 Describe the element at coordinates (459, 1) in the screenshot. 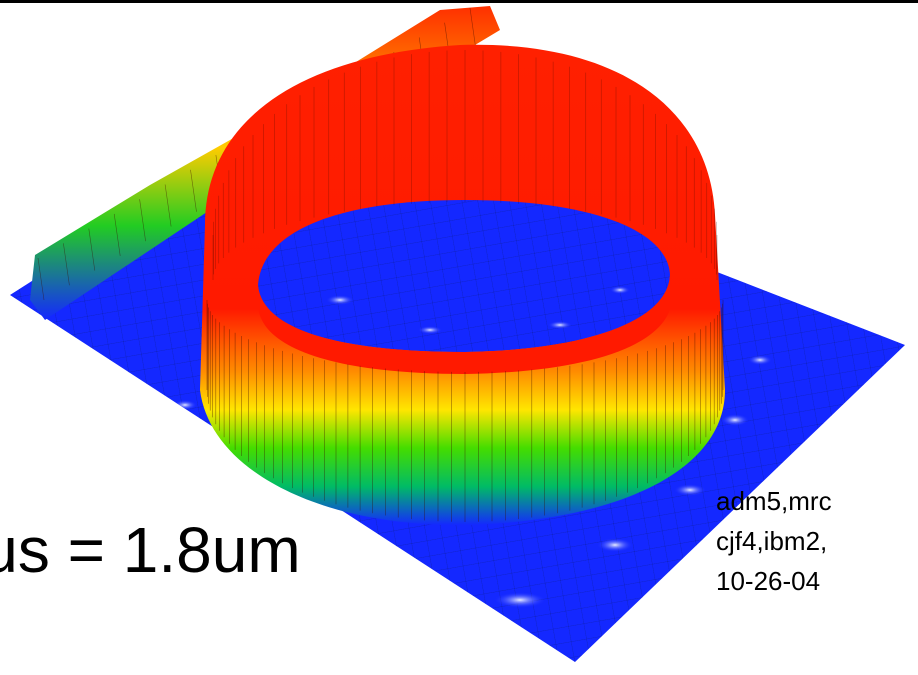

I see `top-border-line` at that location.